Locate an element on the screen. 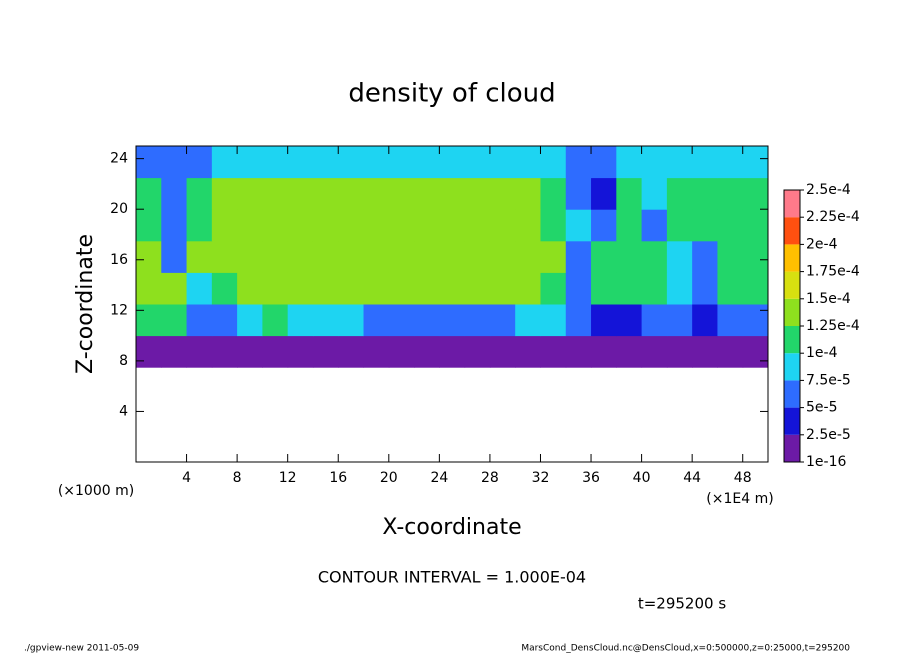  x-tick-label: 24 is located at coordinates (439, 478).